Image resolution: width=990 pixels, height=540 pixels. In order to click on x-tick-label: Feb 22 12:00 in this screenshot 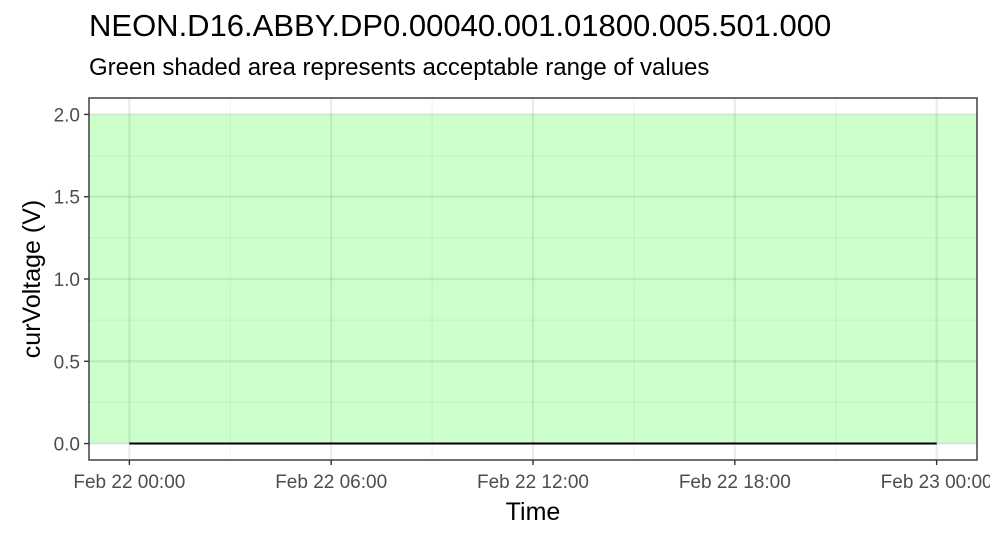, I will do `click(533, 482)`.